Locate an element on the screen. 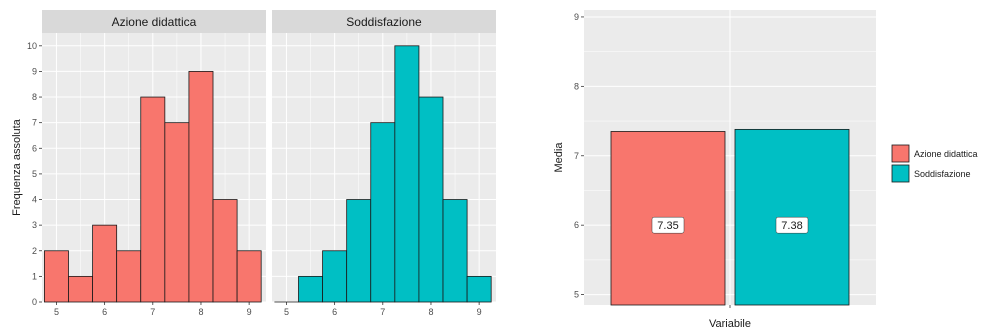 The height and width of the screenshot is (333, 981). y-axis-title: Frequenza assoluta is located at coordinates (17, 166).